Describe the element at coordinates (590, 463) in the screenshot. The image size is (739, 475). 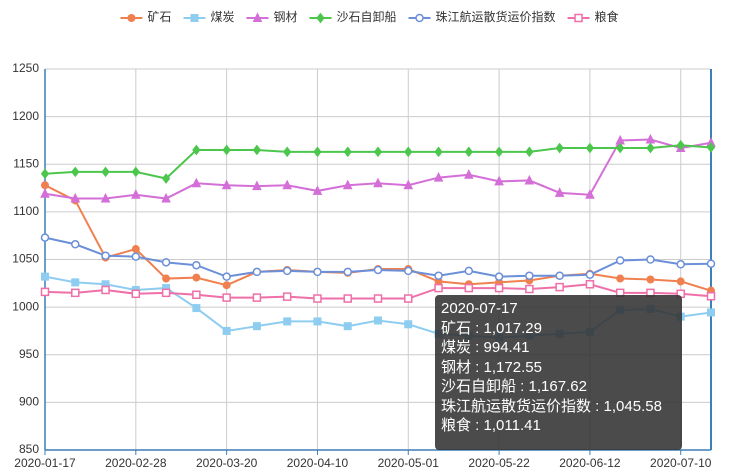
I see `x-tick-label: 2020-06-12` at that location.